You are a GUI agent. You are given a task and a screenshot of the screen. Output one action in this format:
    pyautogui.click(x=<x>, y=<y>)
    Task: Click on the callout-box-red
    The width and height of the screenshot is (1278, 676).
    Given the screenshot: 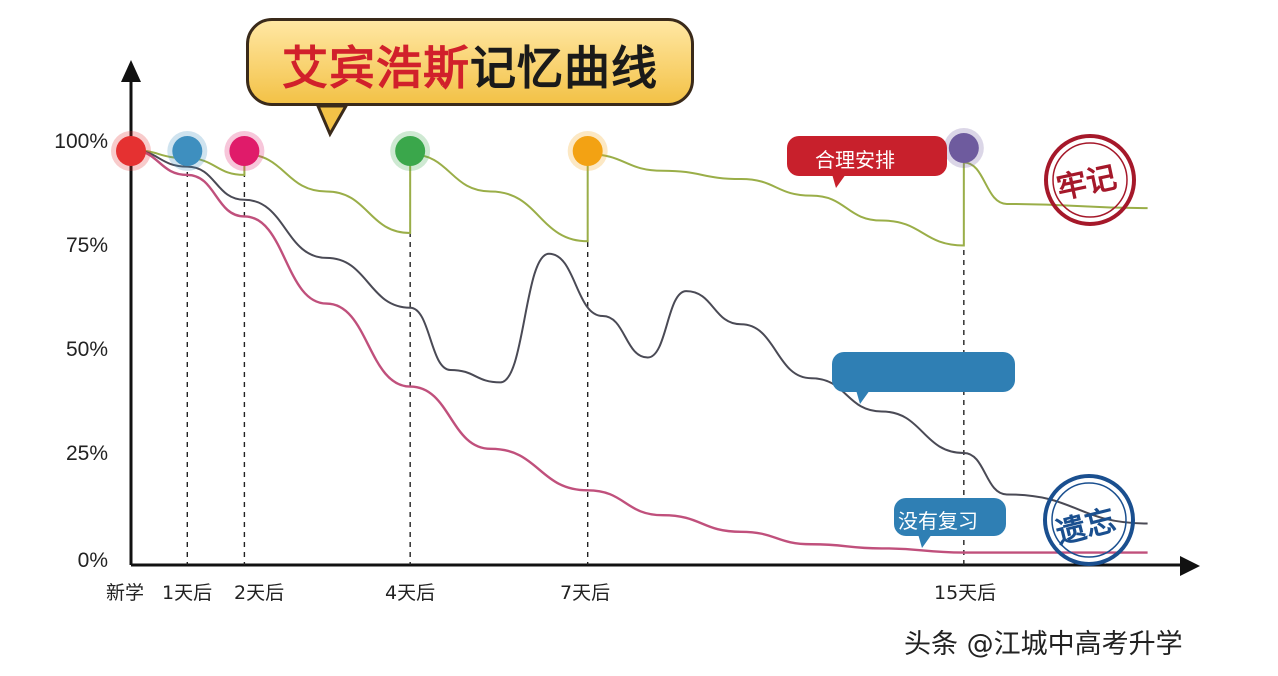 What is the action you would take?
    pyautogui.click(x=867, y=156)
    